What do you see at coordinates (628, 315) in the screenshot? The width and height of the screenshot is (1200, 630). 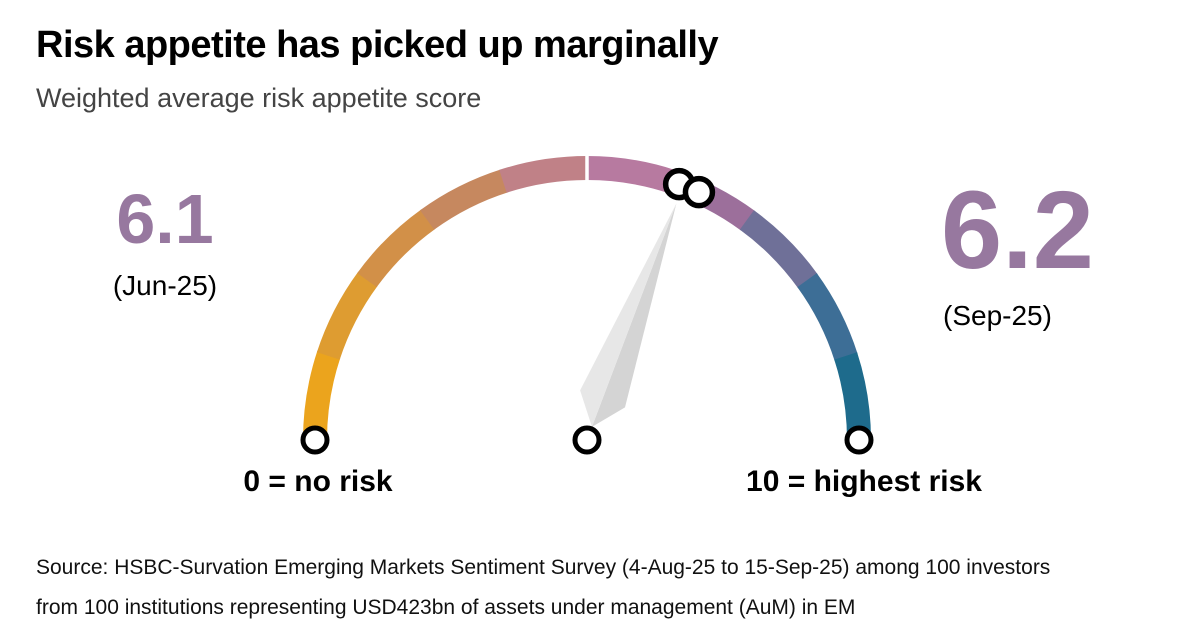 I see `gauge-needle` at bounding box center [628, 315].